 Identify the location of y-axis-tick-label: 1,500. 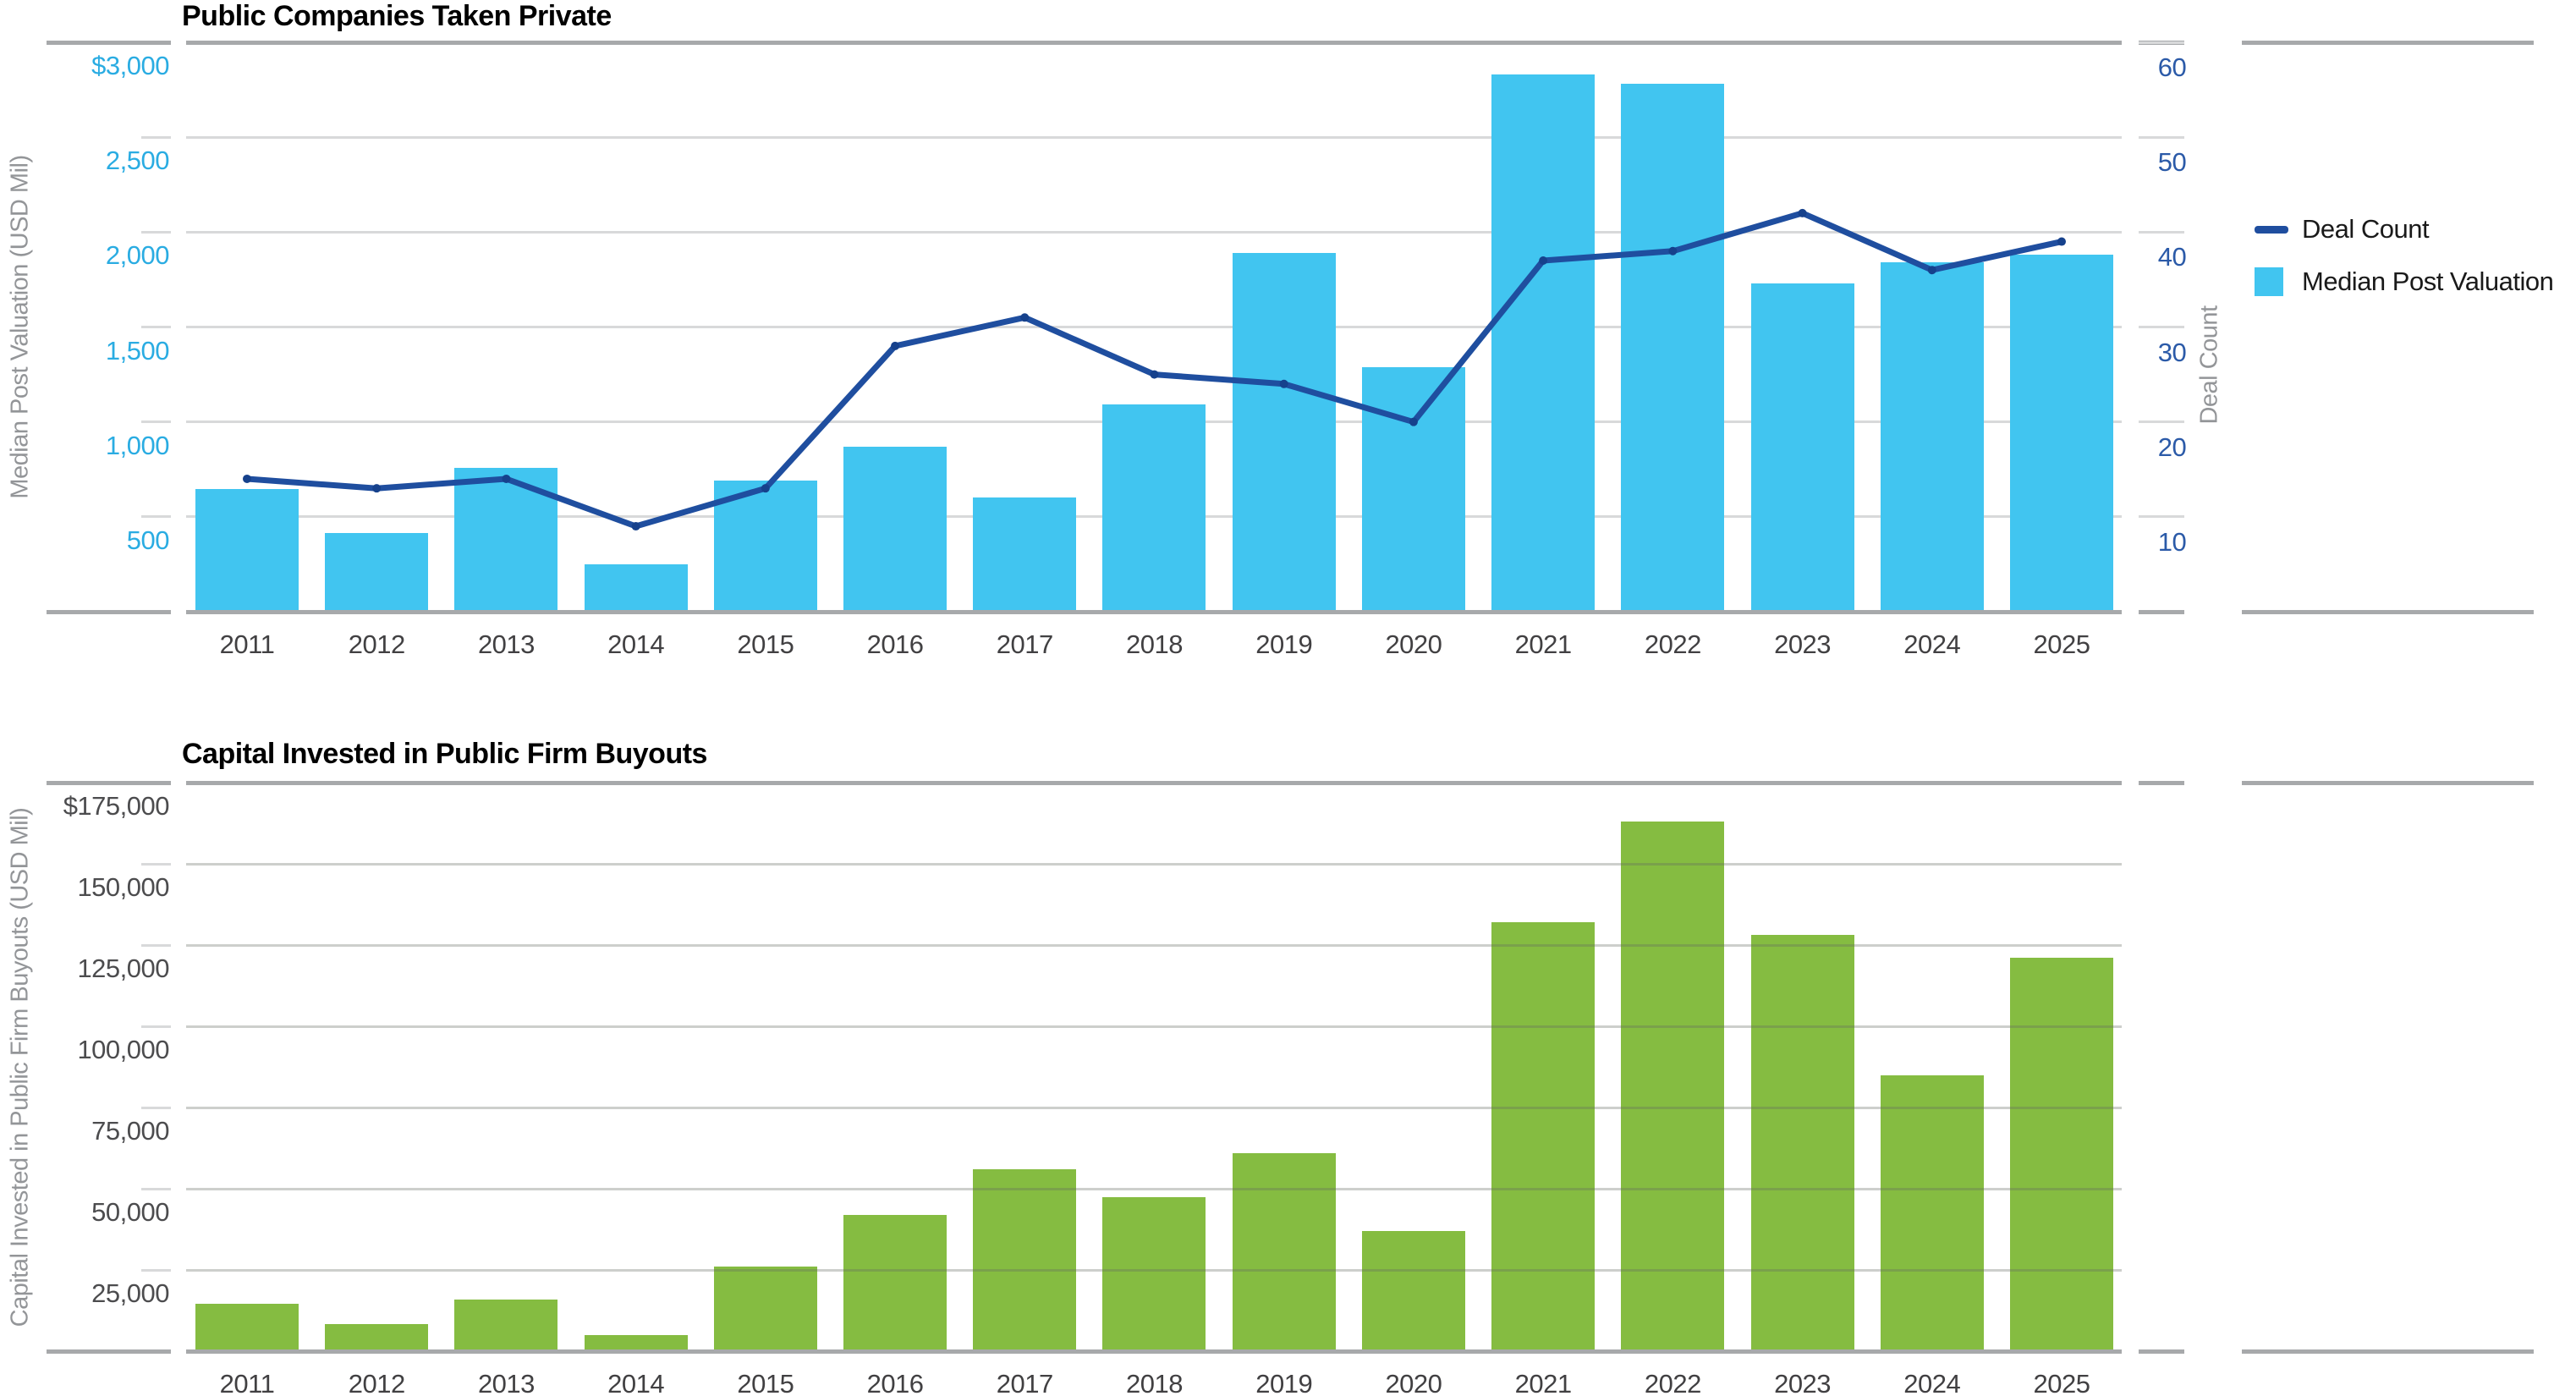
(138, 350).